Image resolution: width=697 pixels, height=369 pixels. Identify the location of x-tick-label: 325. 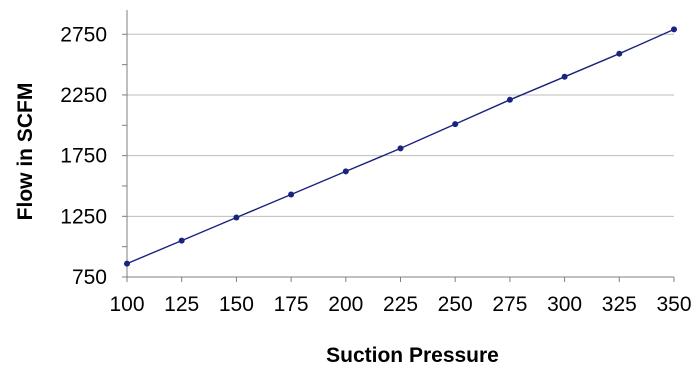
(619, 304).